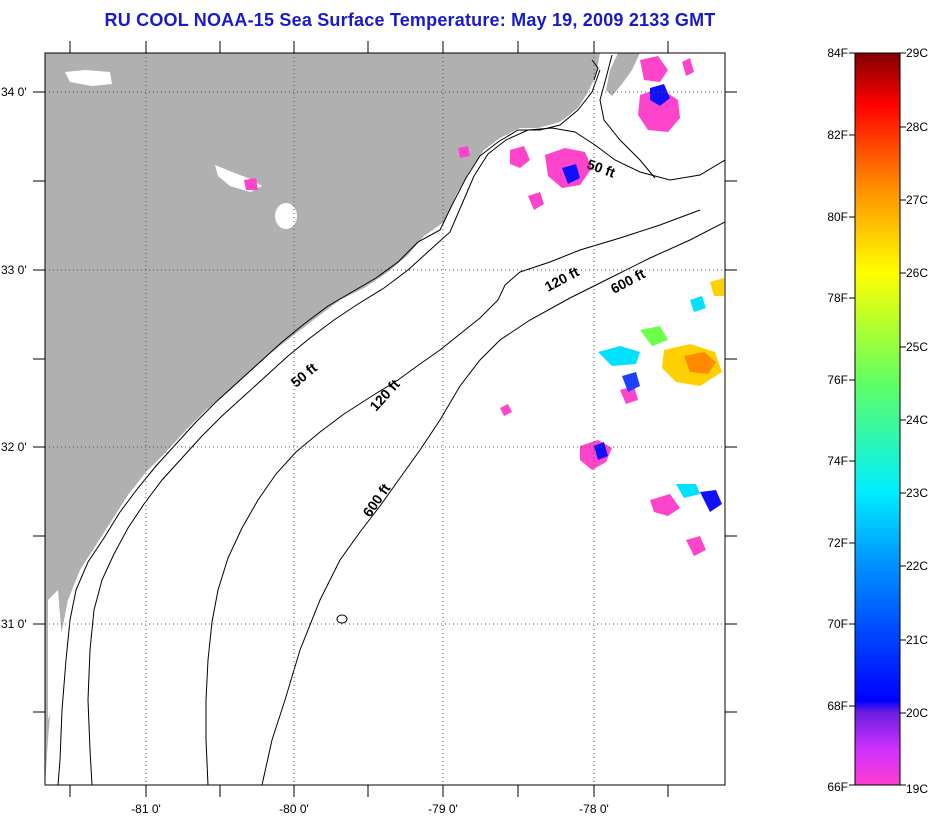  I want to click on sst-patch-green, so click(654, 336).